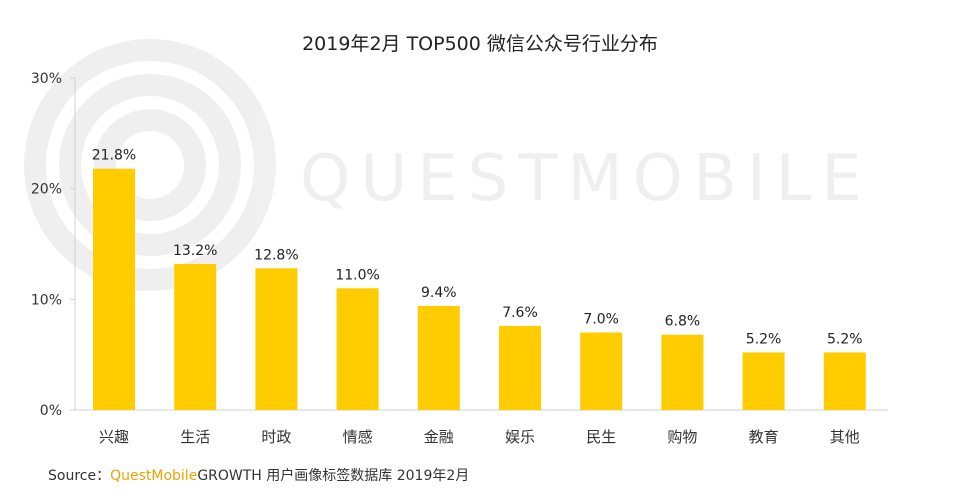 Image resolution: width=960 pixels, height=502 pixels. I want to click on bar-value-label: 21.8%, so click(114, 156).